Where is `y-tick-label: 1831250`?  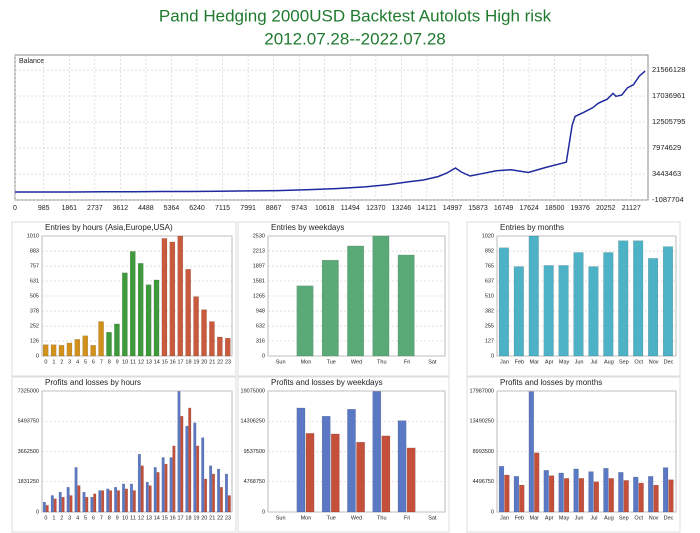
y-tick-label: 1831250 is located at coordinates (28, 482).